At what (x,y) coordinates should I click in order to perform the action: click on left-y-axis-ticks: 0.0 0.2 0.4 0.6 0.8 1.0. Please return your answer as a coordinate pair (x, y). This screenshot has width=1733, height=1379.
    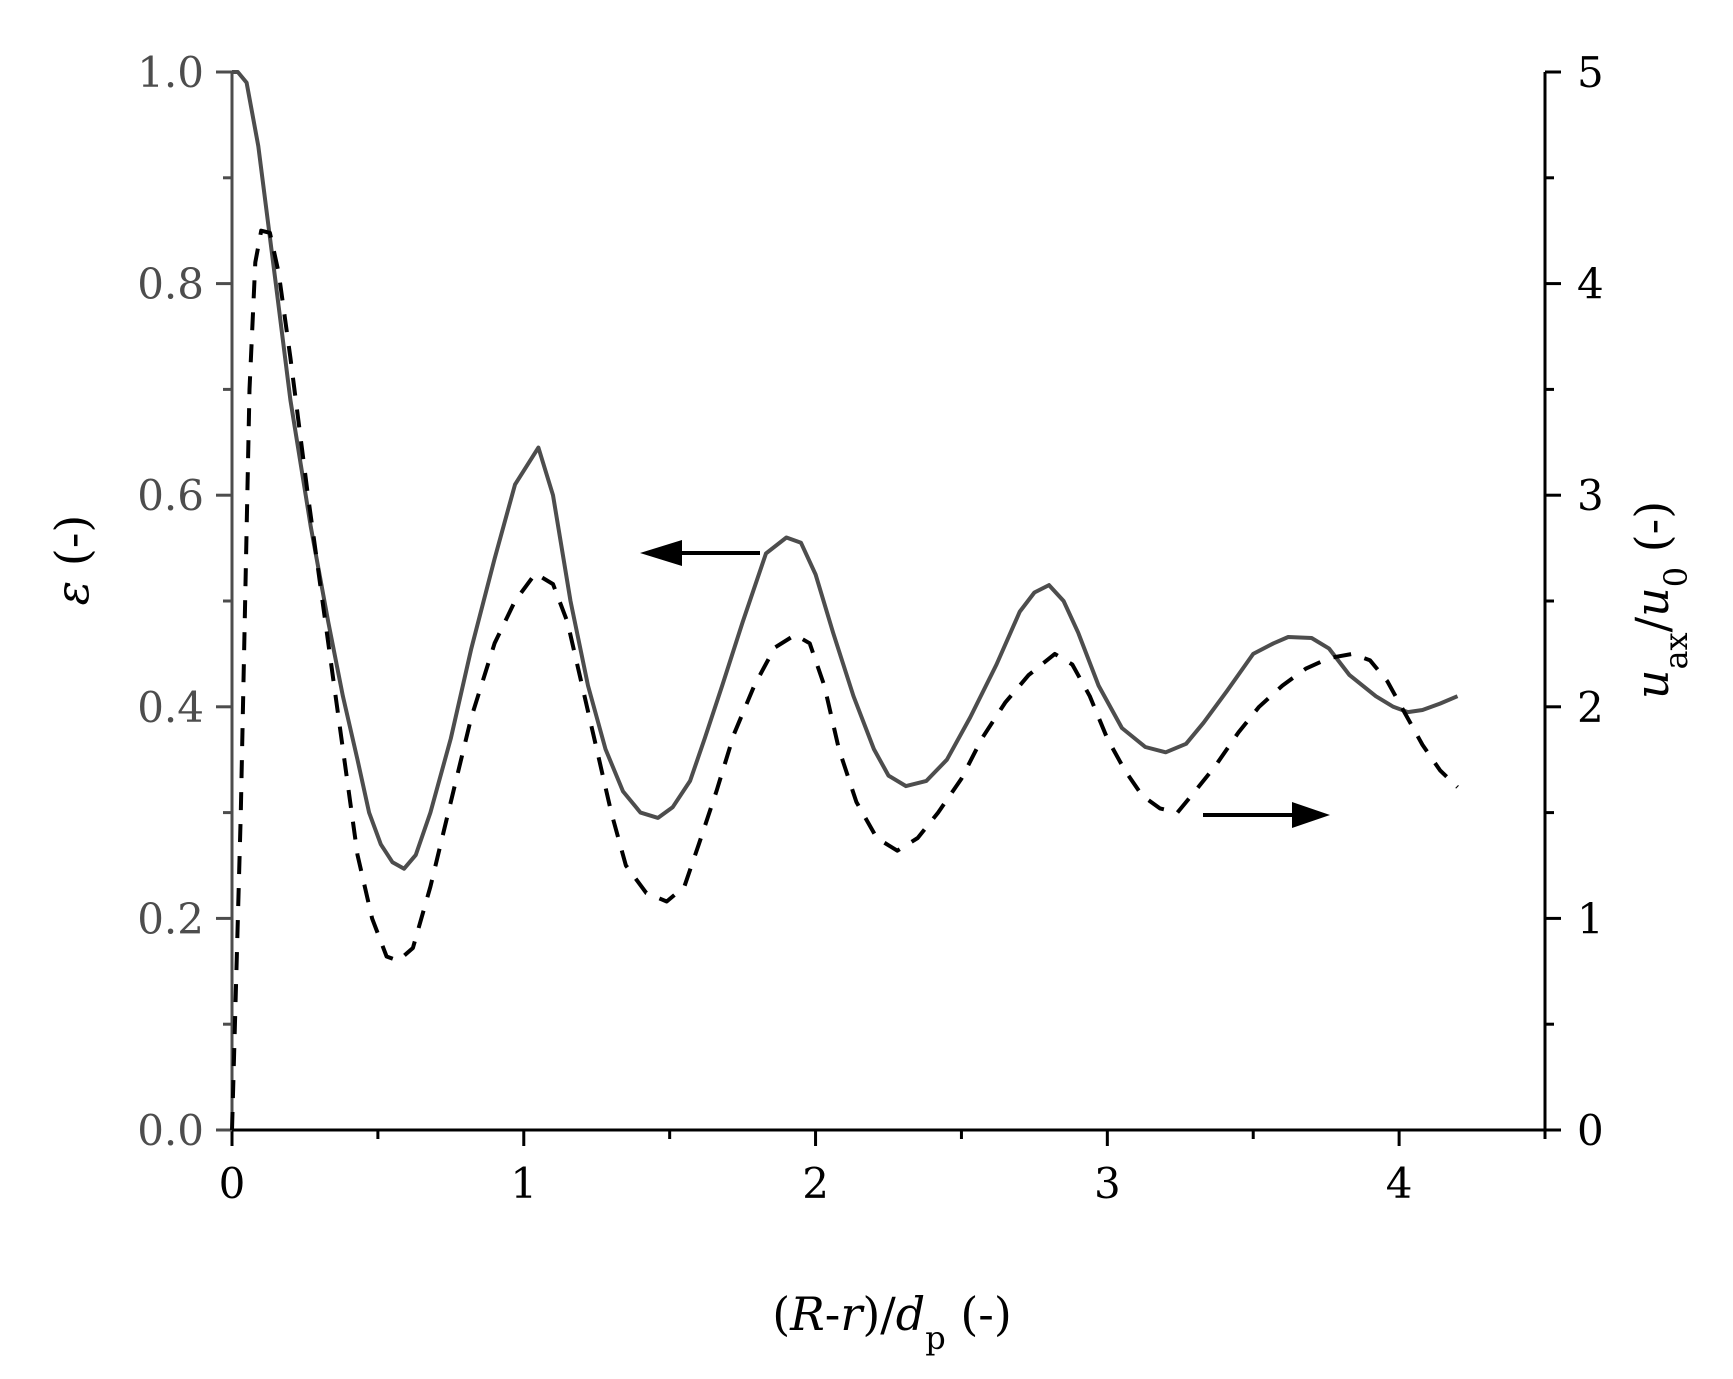
    Looking at the image, I should click on (184, 601).